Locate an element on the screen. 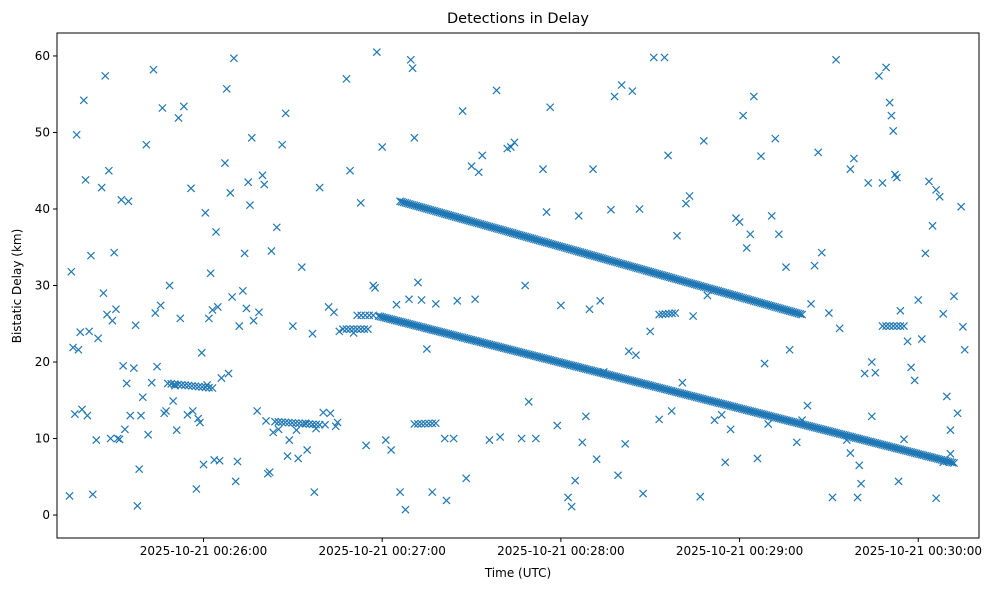 This screenshot has width=989, height=590. x-axis-label: Time (UTC) is located at coordinates (517, 573).